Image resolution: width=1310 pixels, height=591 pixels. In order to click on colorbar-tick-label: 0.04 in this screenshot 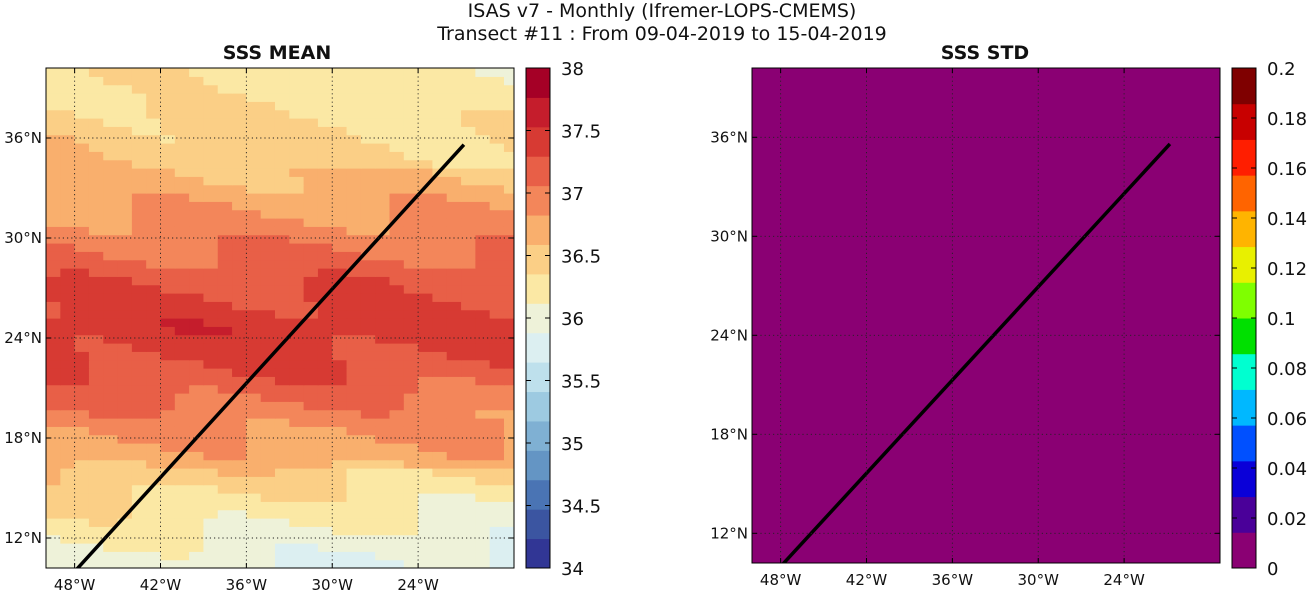, I will do `click(1287, 469)`.